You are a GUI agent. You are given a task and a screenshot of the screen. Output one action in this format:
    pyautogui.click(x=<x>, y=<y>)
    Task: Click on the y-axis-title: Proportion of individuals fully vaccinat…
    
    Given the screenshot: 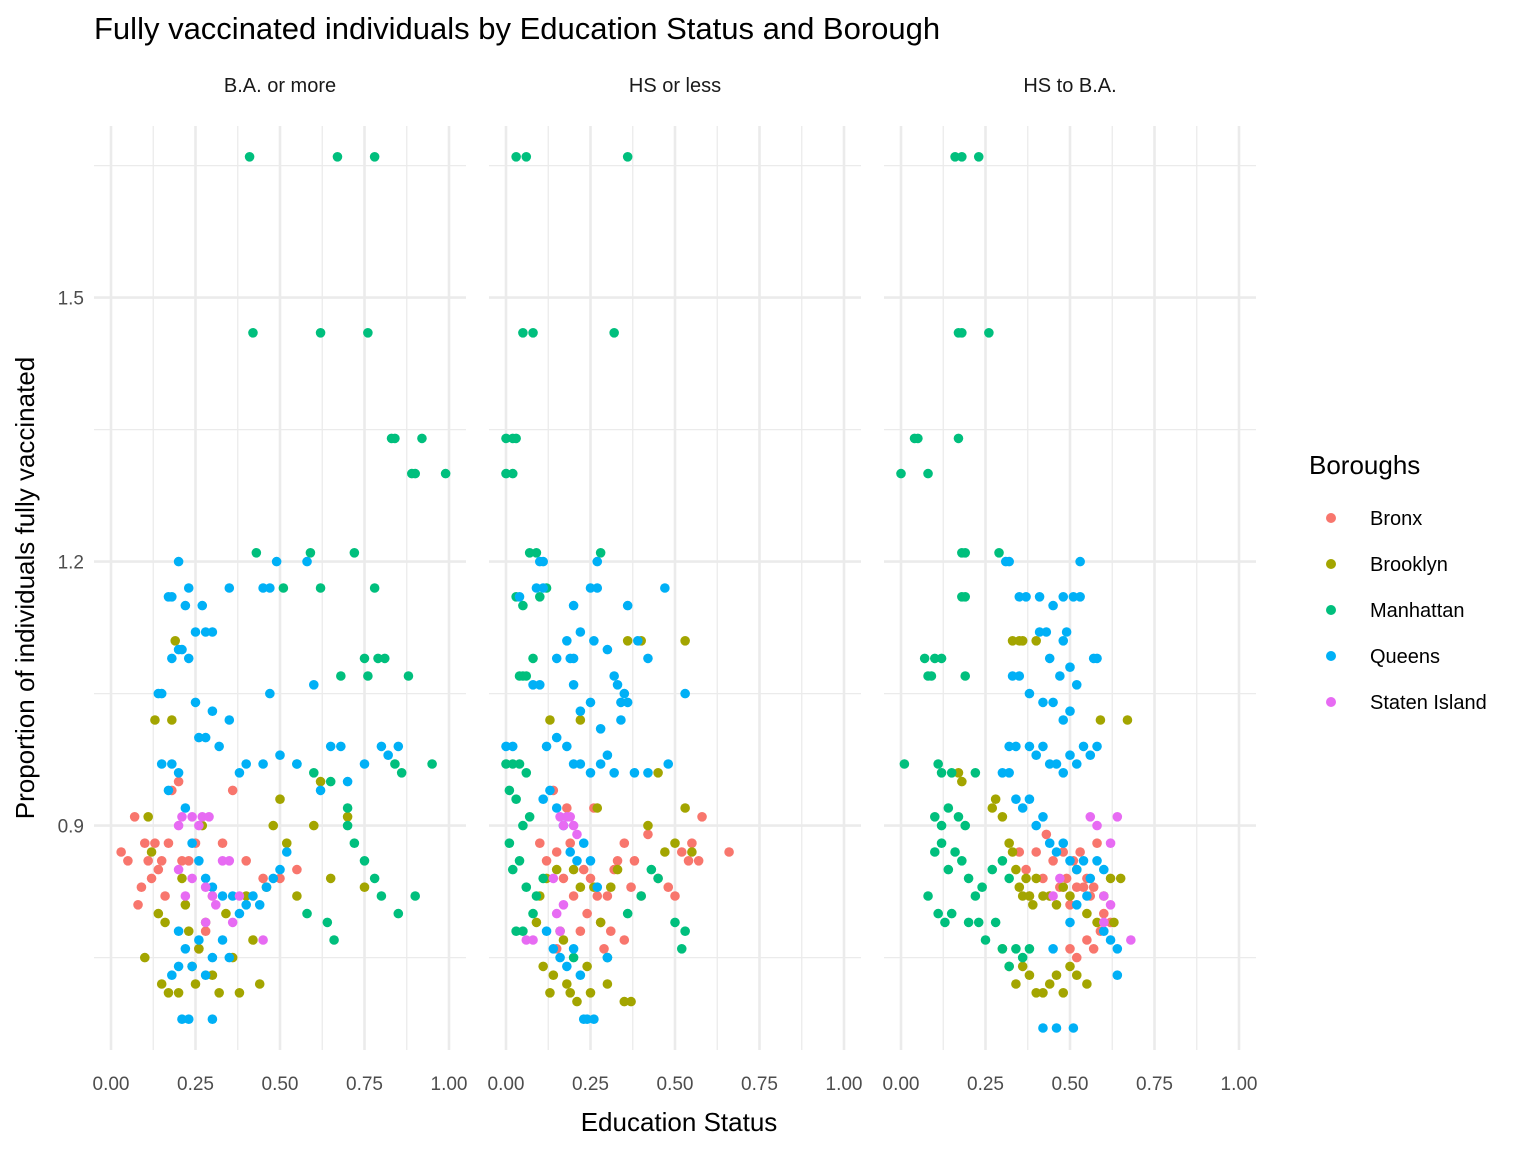 What is the action you would take?
    pyautogui.click(x=25, y=588)
    